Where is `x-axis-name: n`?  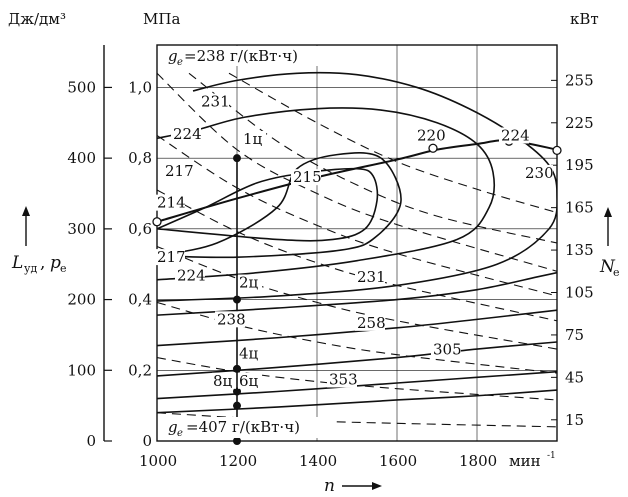
x-axis-name: n is located at coordinates (353, 486).